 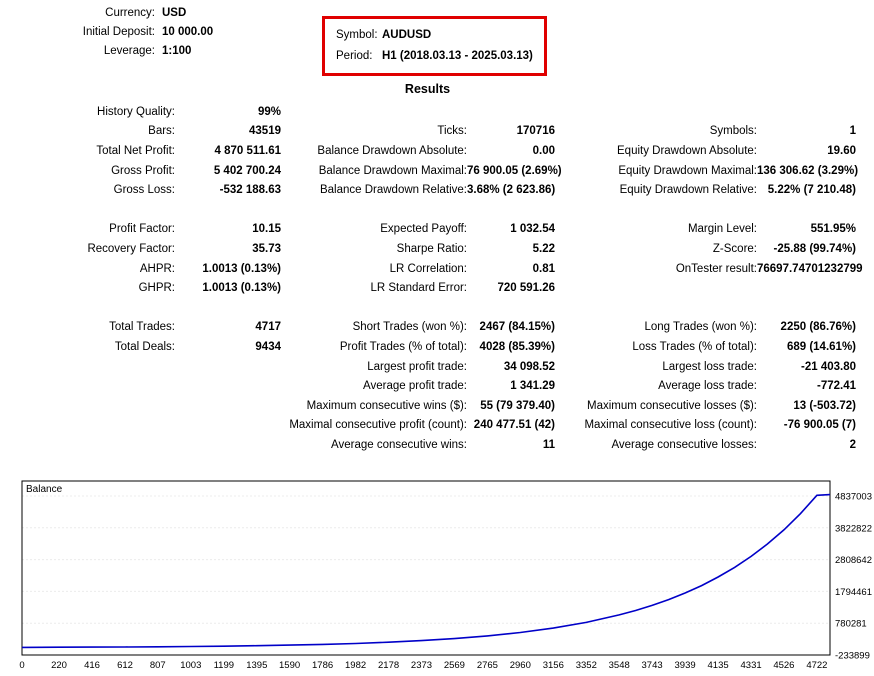 I want to click on stat-label: LR Standard Error:, so click(x=418, y=288).